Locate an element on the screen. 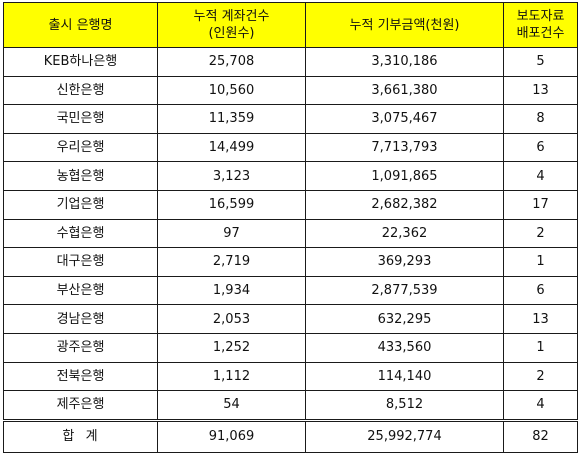 This screenshot has height=453, width=580. cell-press-release-count: 17 is located at coordinates (540, 204).